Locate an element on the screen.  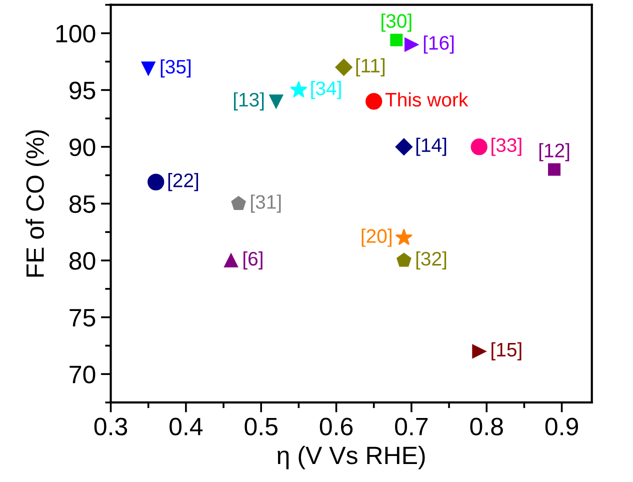
series-label: This work is located at coordinates (426, 99).